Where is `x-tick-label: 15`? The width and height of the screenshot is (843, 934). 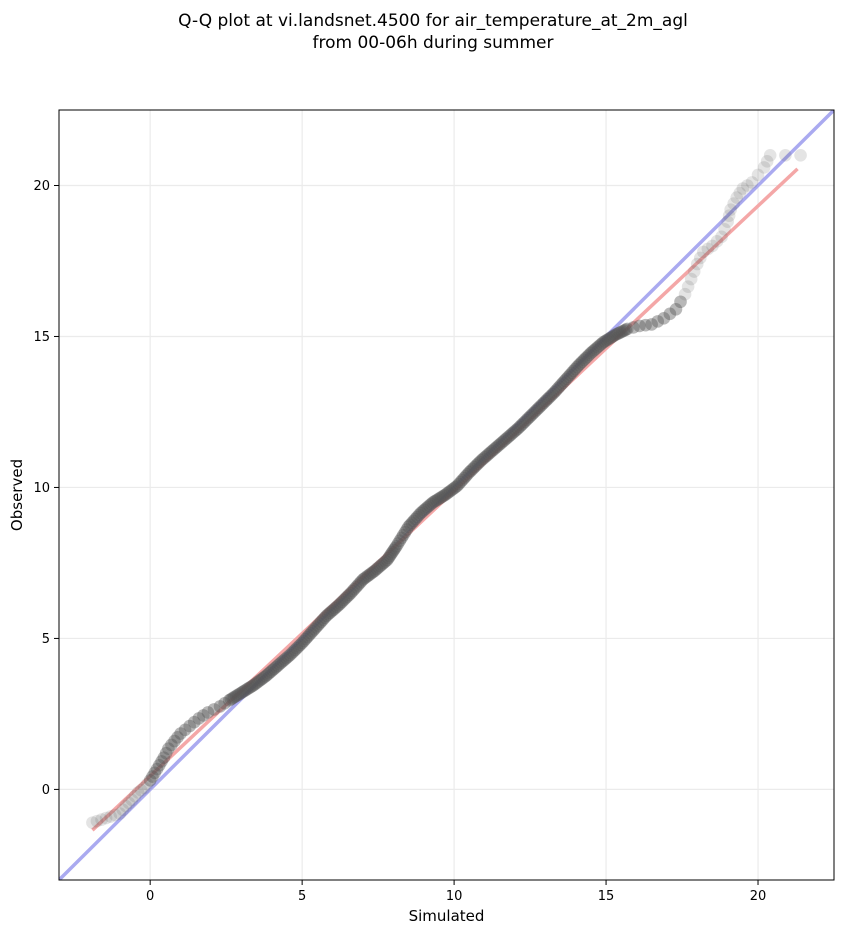 x-tick-label: 15 is located at coordinates (606, 896).